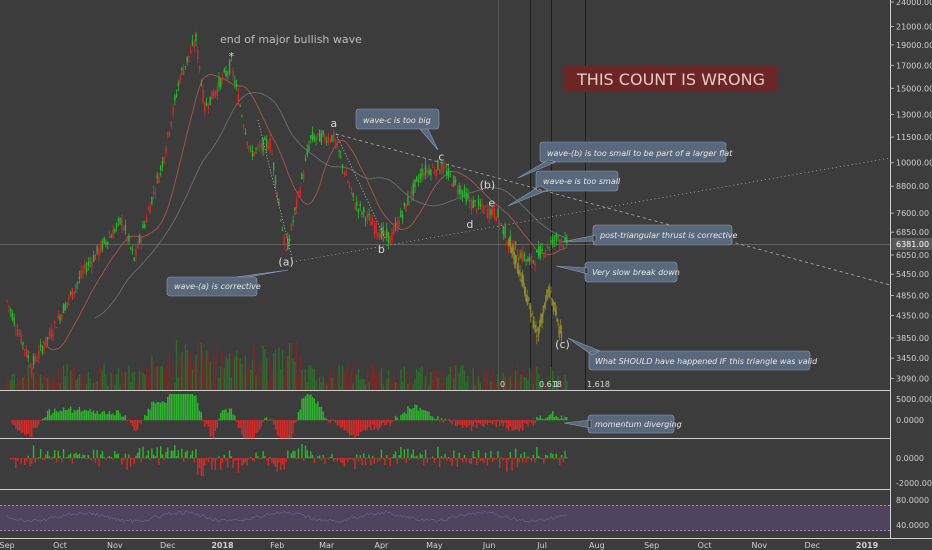 This screenshot has height=550, width=932. I want to click on callout-post-triangular-bubble, so click(647, 235).